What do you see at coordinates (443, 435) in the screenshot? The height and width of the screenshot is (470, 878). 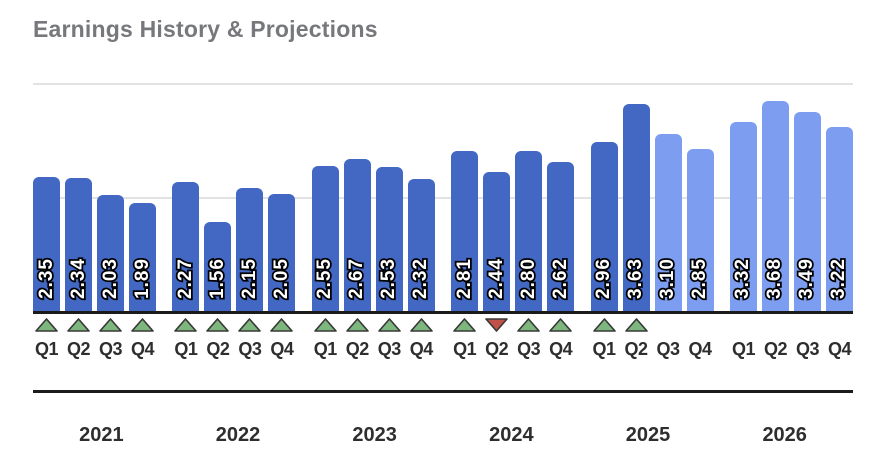 I see `year-label-row: 2021 2022 2023 2024 2025 2026` at bounding box center [443, 435].